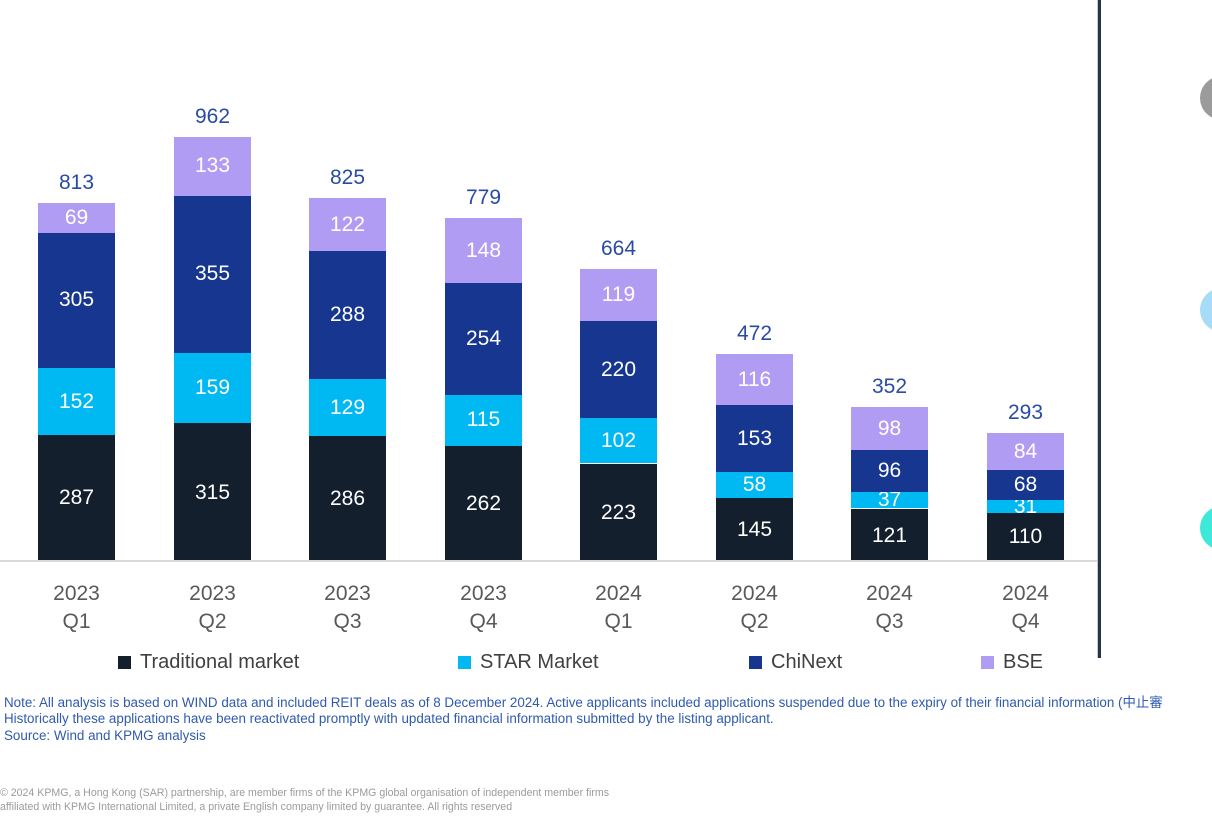 The height and width of the screenshot is (823, 1212). What do you see at coordinates (1206, 98) in the screenshot?
I see `gray-circle-icon` at bounding box center [1206, 98].